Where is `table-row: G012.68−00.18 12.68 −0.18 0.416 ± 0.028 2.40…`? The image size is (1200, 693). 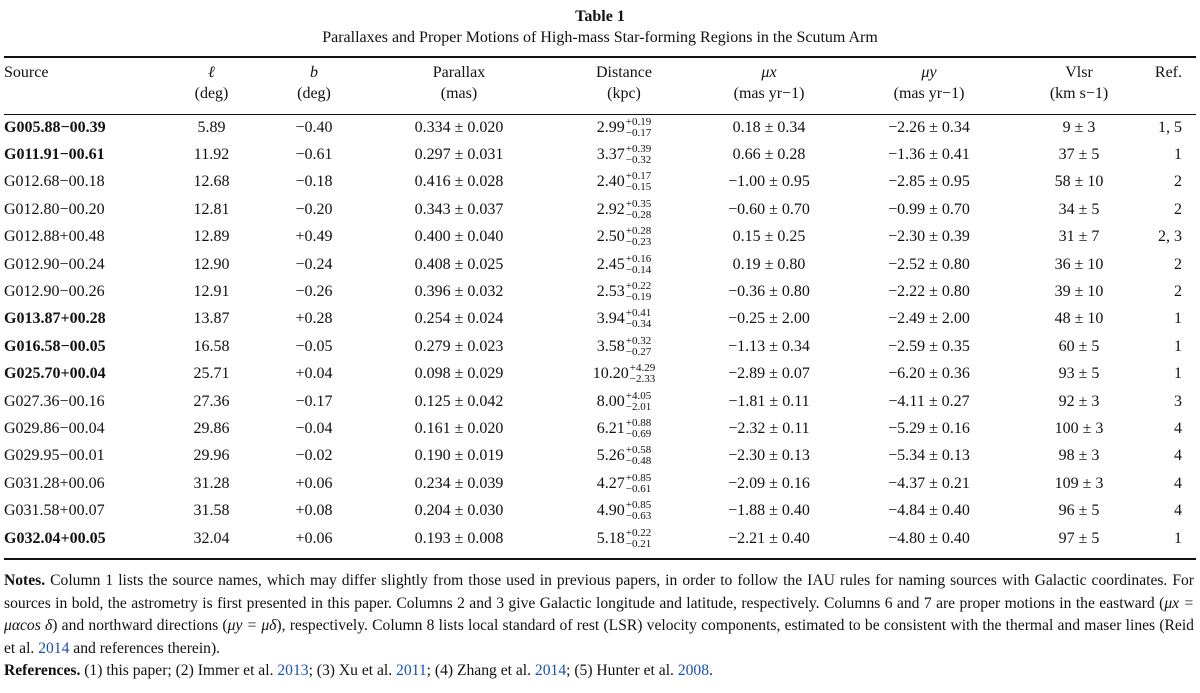
table-row: G012.68−00.18 12.68 −0.18 0.416 ± 0.028 2.40… is located at coordinates (600, 182).